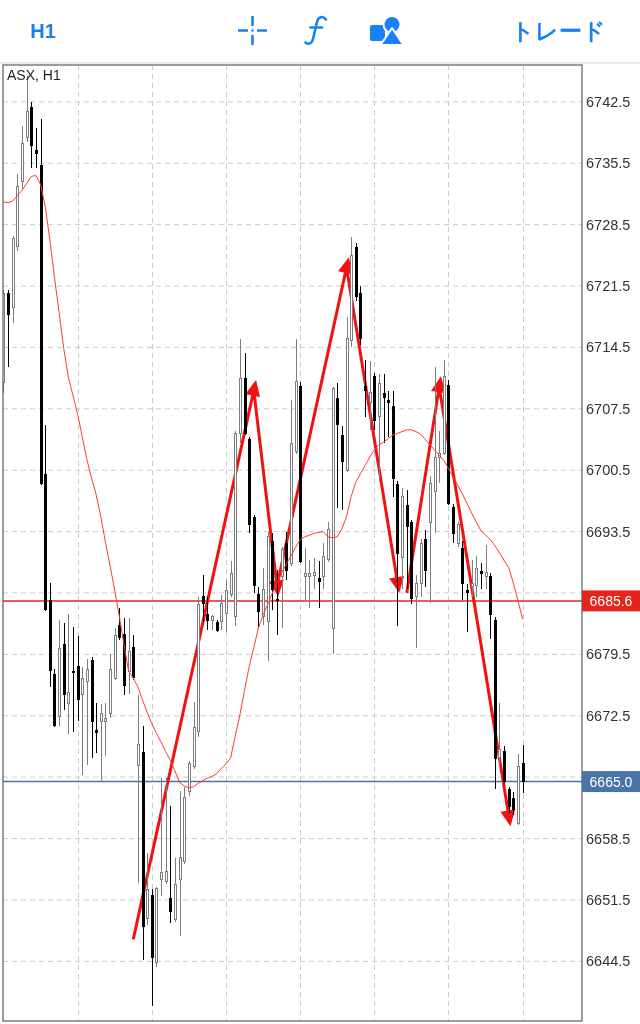 The width and height of the screenshot is (640, 1024). What do you see at coordinates (608, 961) in the screenshot?
I see `y-tick-label: 6644.5` at bounding box center [608, 961].